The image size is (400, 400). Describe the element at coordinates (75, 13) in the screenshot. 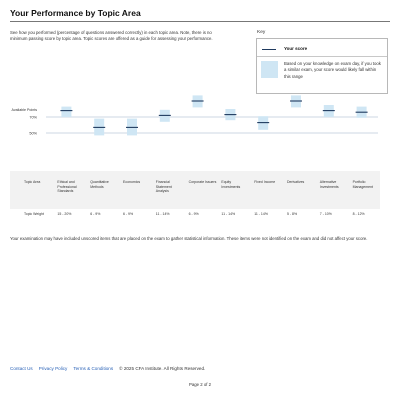

I see `page-title: Your Performance by Topic Area` at that location.